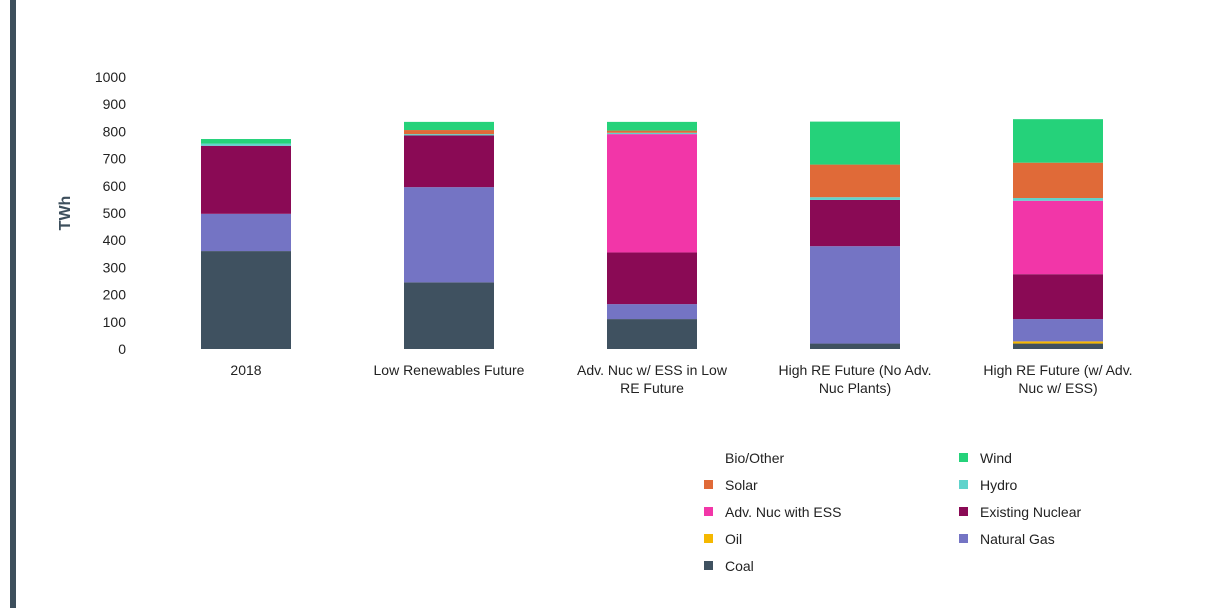  What do you see at coordinates (115, 267) in the screenshot?
I see `y-tick-label: 300` at bounding box center [115, 267].